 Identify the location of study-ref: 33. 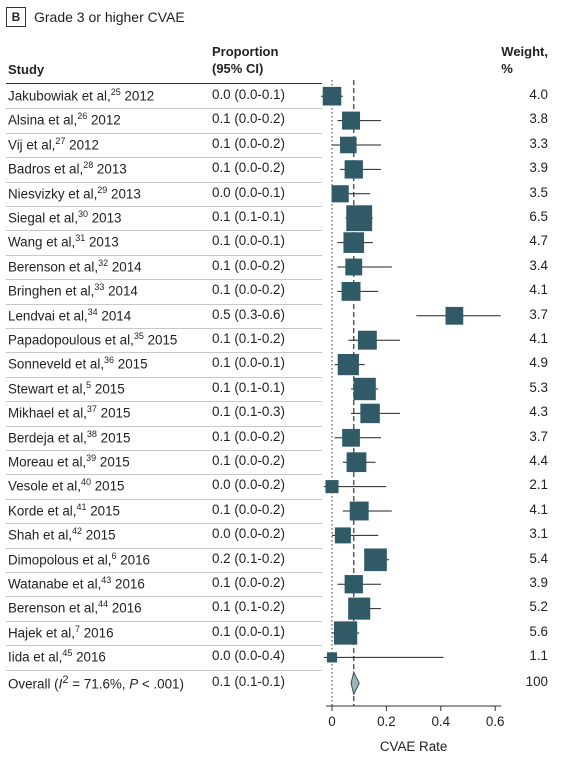
(99, 287).